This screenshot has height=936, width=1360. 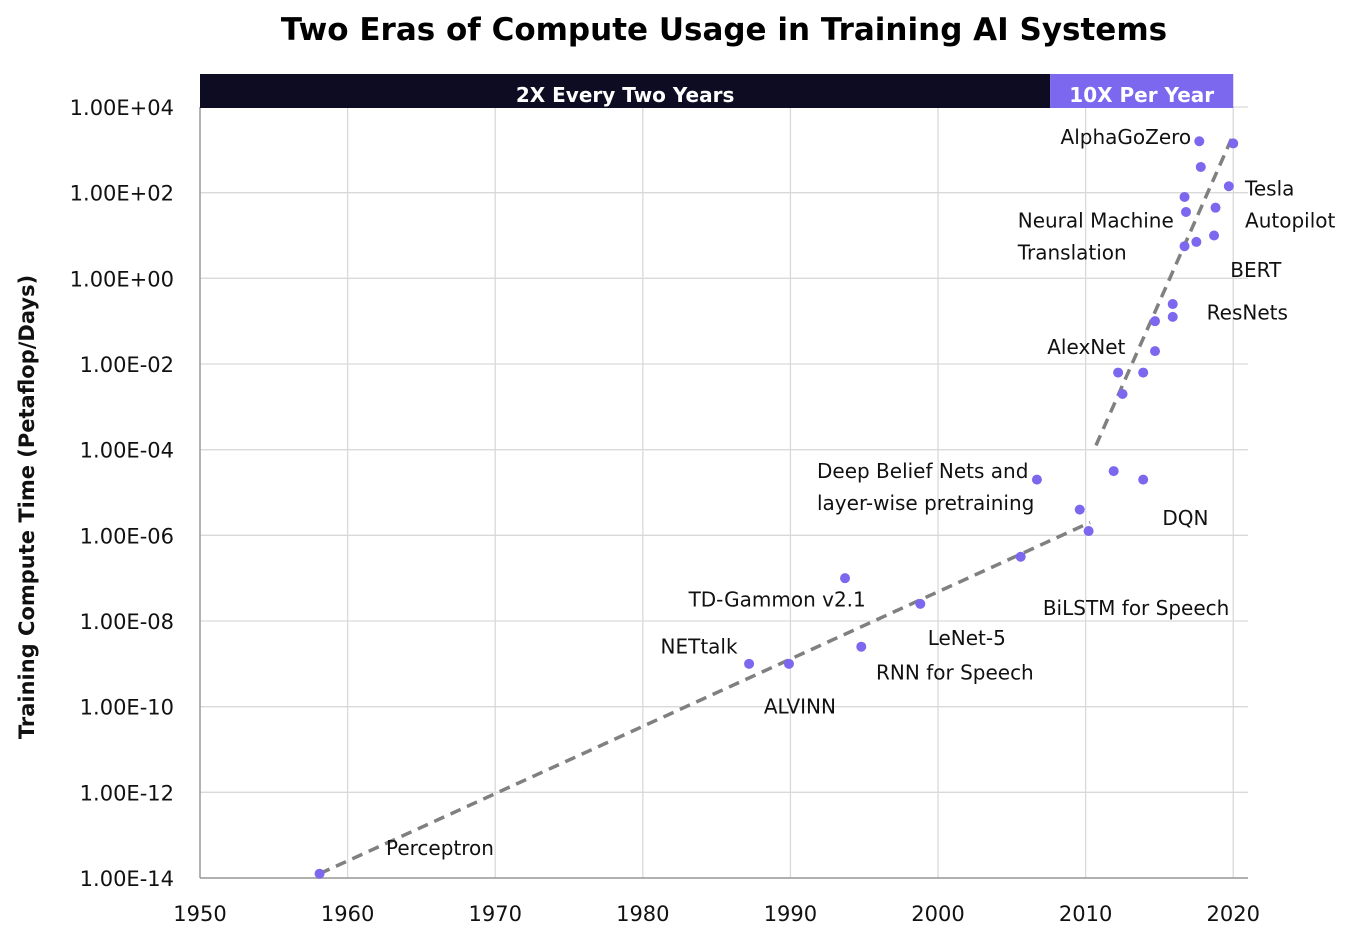 I want to click on x-tick-label: 1950, so click(x=199, y=914).